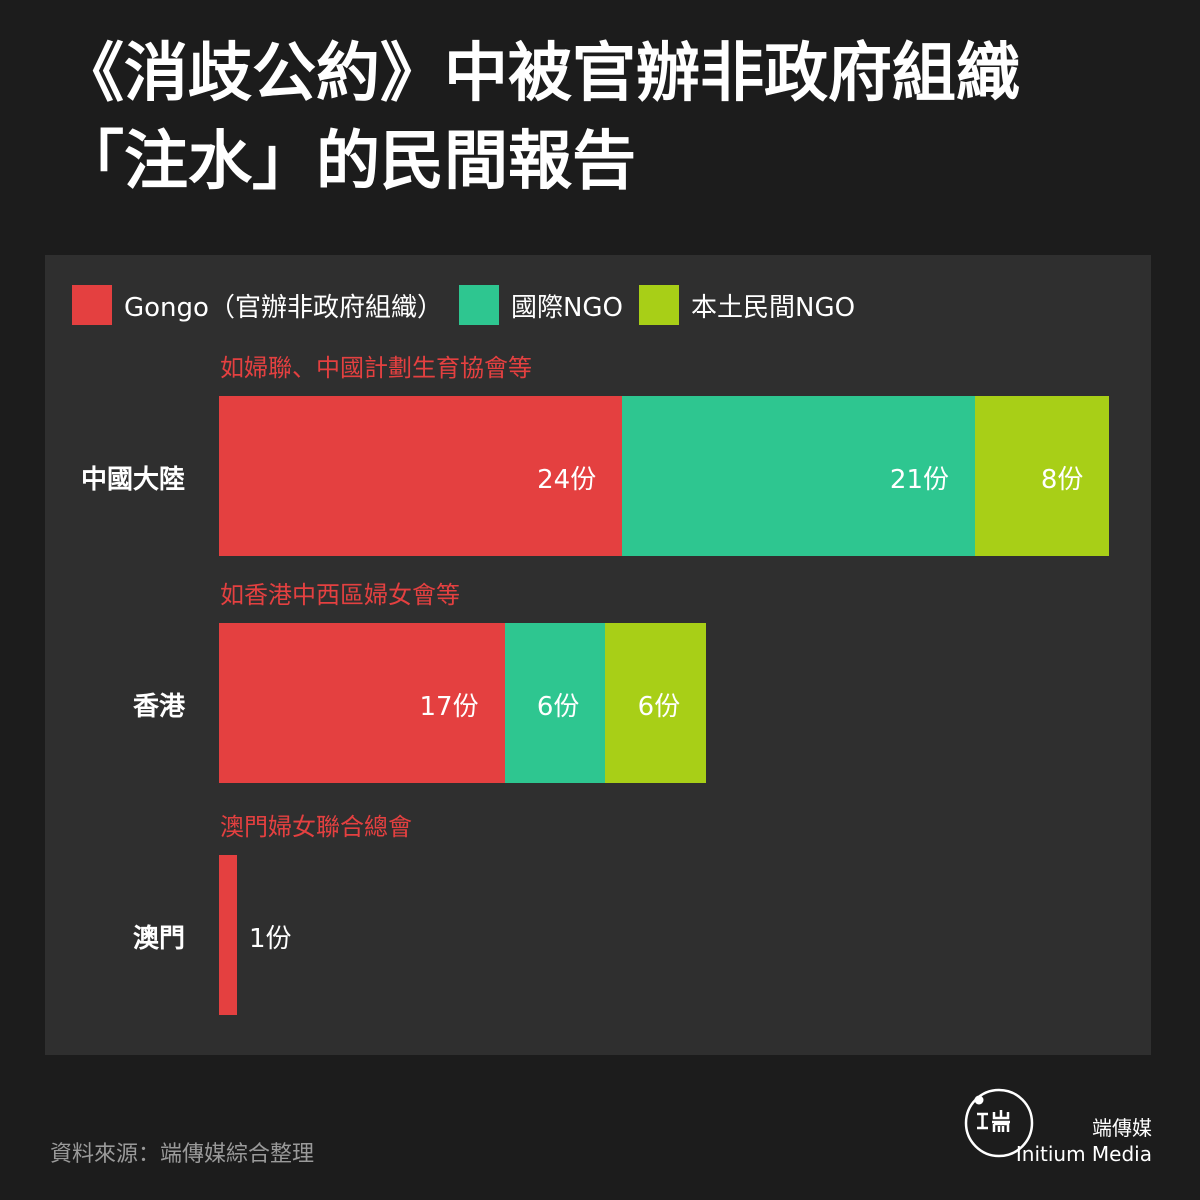  I want to click on chart-title: 《消歧公約》中被官辦非政府組織 「注水」的民間報告, so click(610, 118).